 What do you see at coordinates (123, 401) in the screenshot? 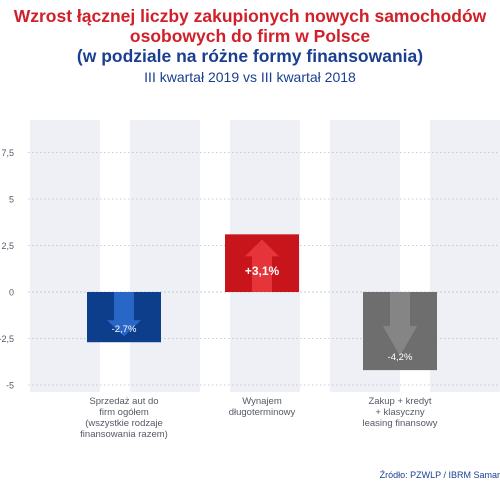
I see `category-label-1: Sprzedaż aut do` at bounding box center [123, 401].